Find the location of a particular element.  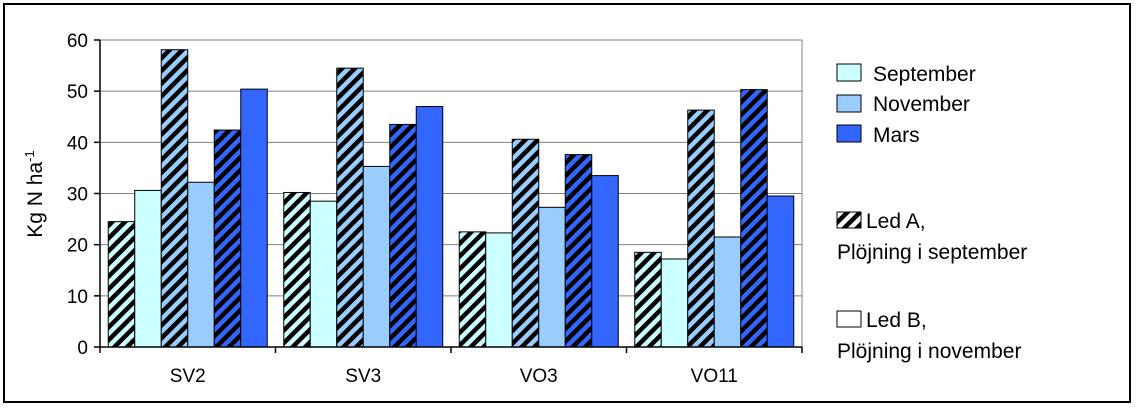

x-tick-label-sv3: SV3 is located at coordinates (363, 376).